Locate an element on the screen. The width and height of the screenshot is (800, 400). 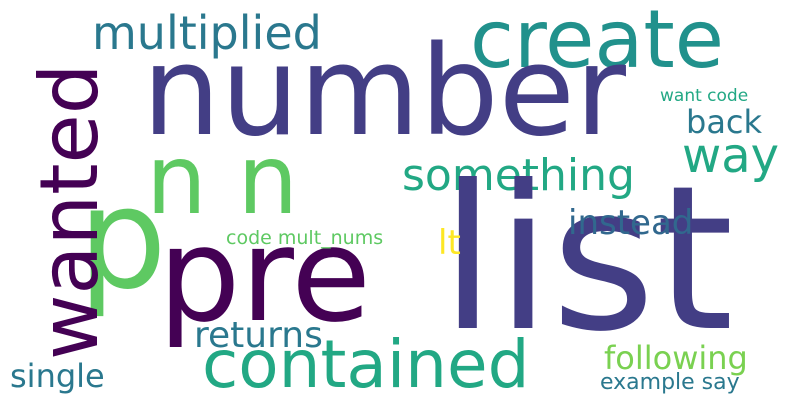
word-example-say: example say is located at coordinates (670, 382).